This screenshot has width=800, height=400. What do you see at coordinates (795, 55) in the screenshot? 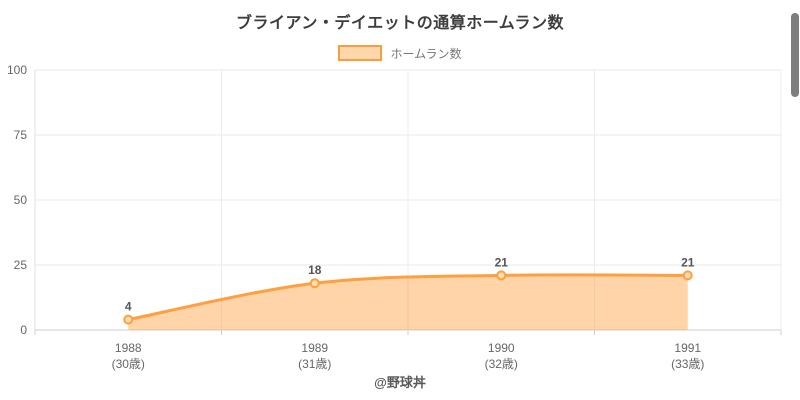
I see `scrollbar-thumb` at bounding box center [795, 55].